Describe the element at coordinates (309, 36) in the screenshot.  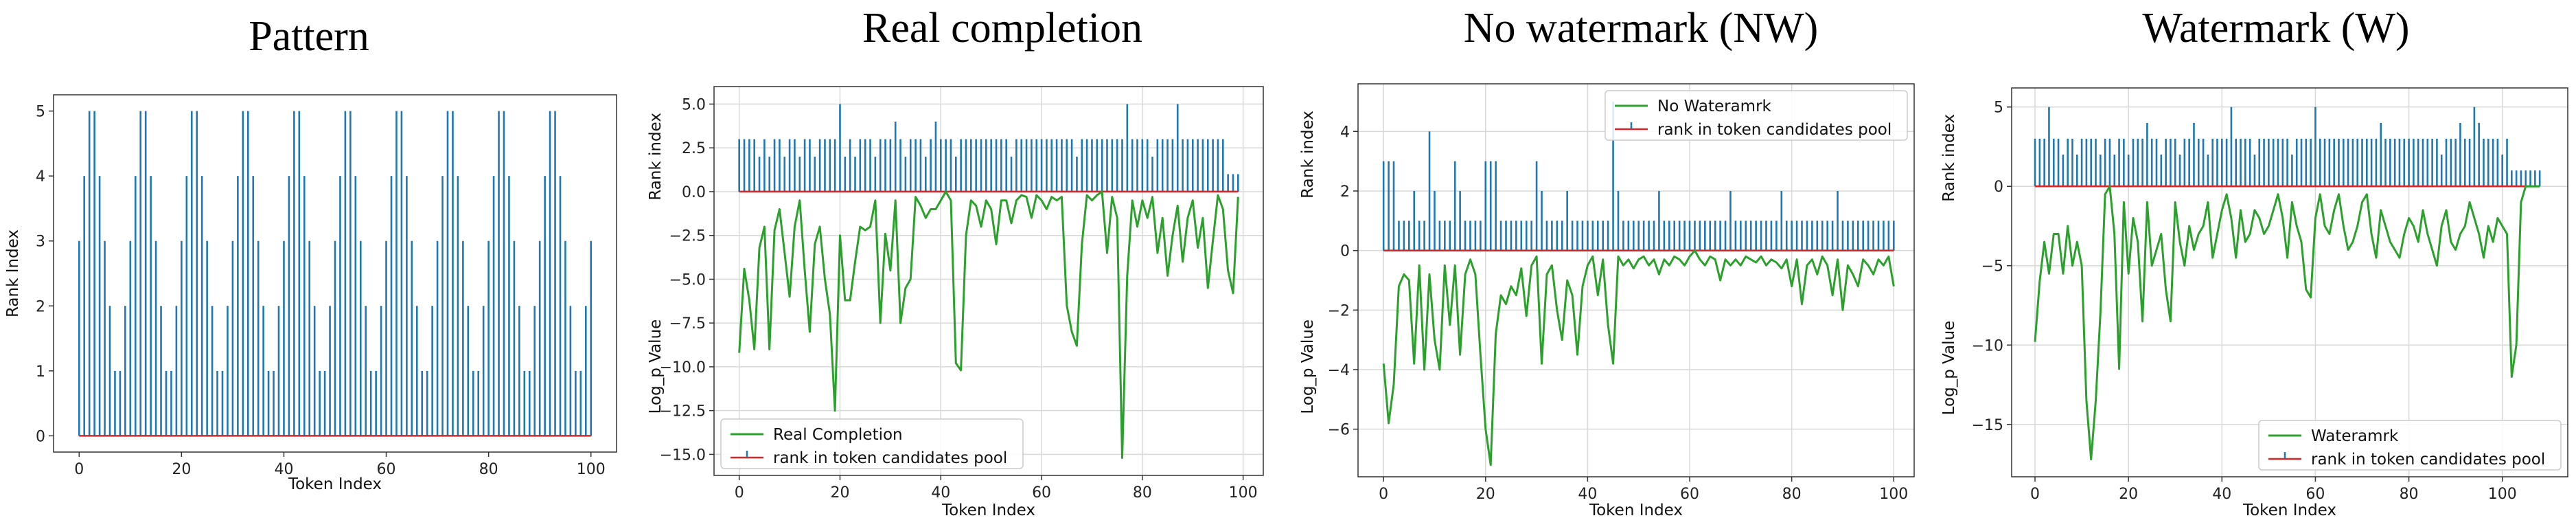
I see `pattern-title: Pattern` at that location.